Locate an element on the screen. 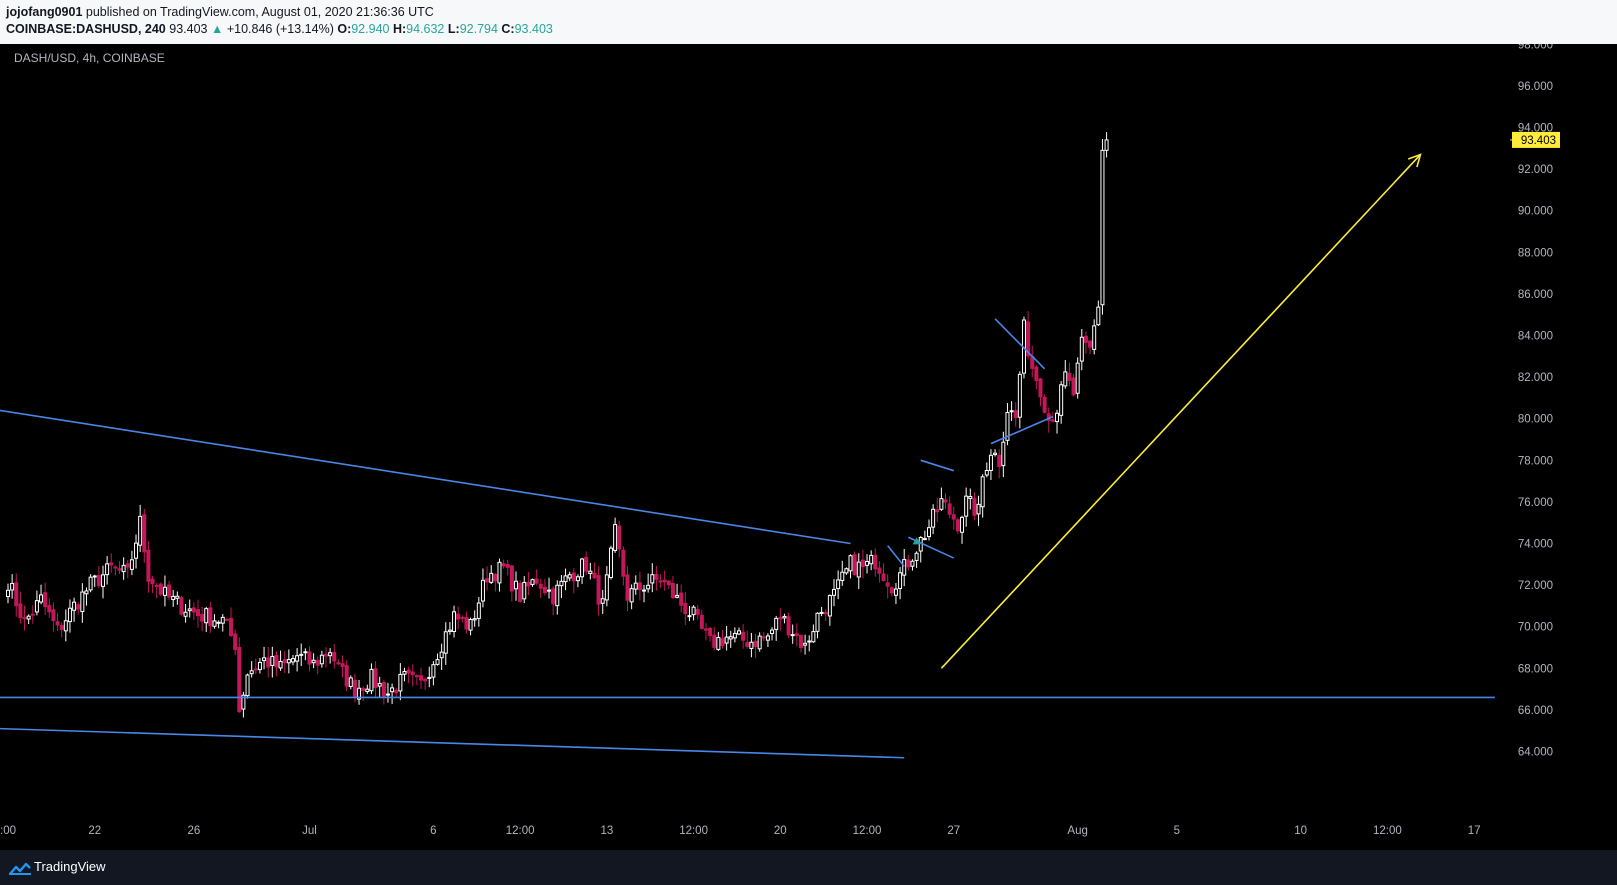 This screenshot has height=885, width=1617. author-name: jojofang0901 is located at coordinates (44, 12).